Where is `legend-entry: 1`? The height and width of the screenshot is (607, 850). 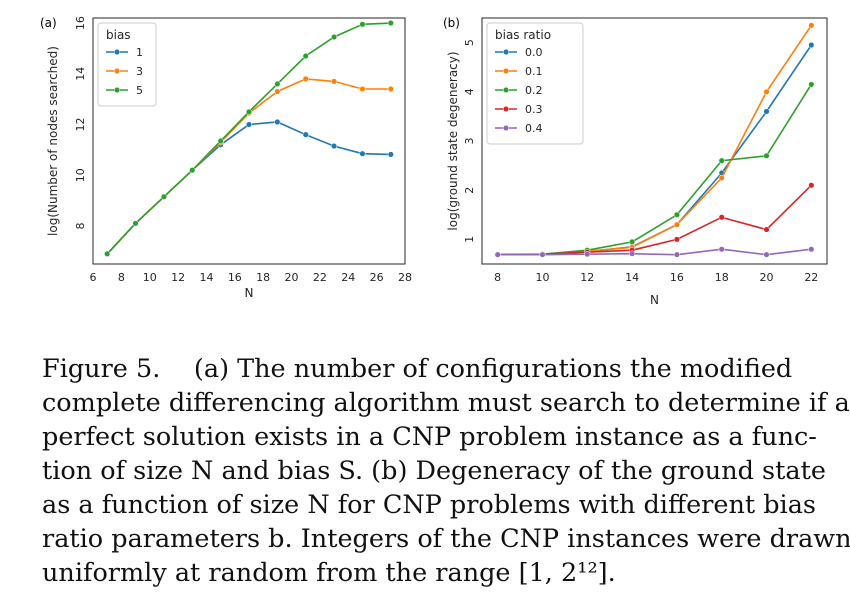
legend-entry: 1 is located at coordinates (139, 52).